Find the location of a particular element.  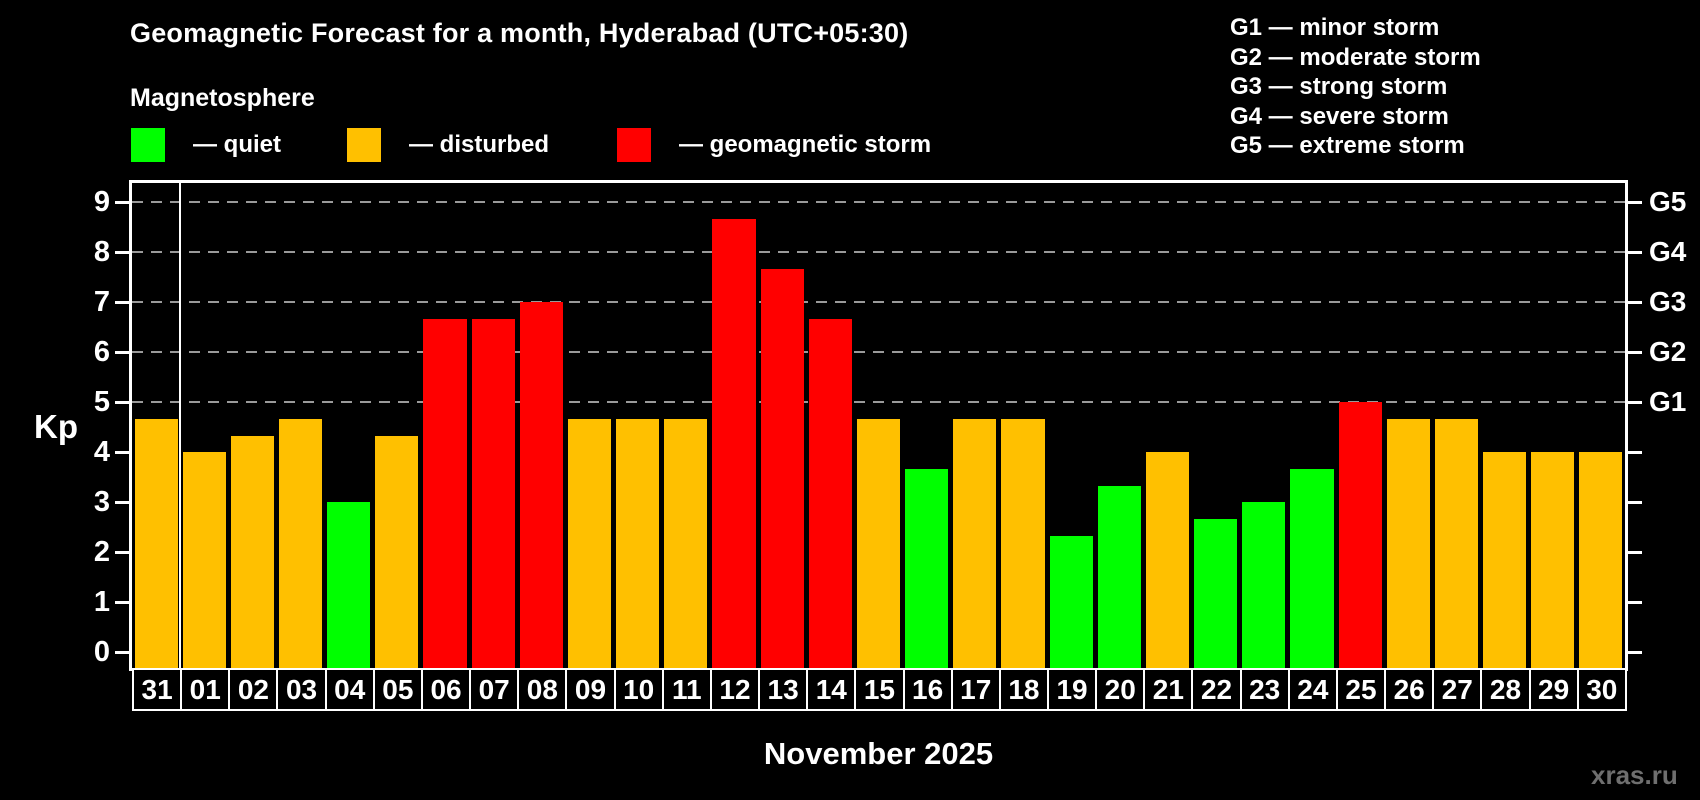

day-label-14: 14 is located at coordinates (831, 689).